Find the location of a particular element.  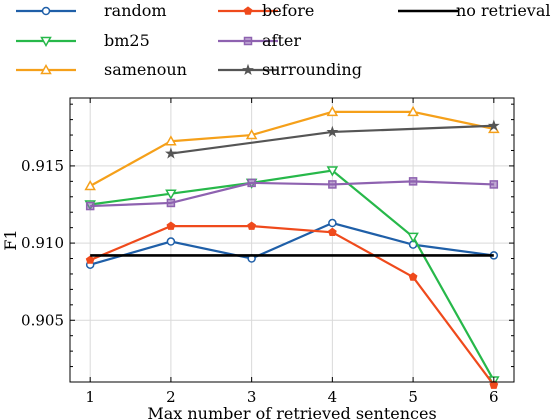

x-tick-label: 6 is located at coordinates (494, 397).